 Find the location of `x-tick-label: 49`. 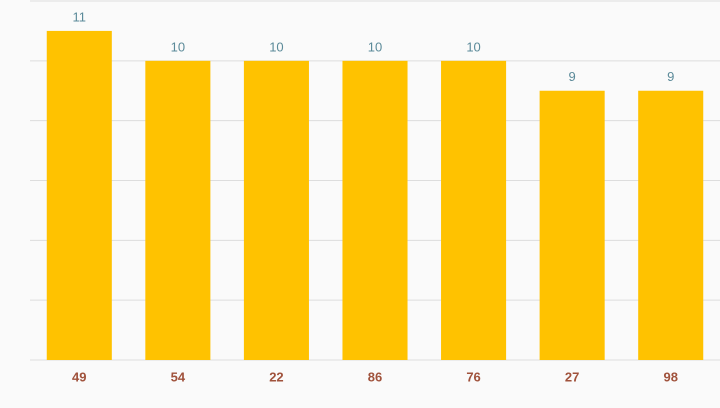

x-tick-label: 49 is located at coordinates (79, 376).